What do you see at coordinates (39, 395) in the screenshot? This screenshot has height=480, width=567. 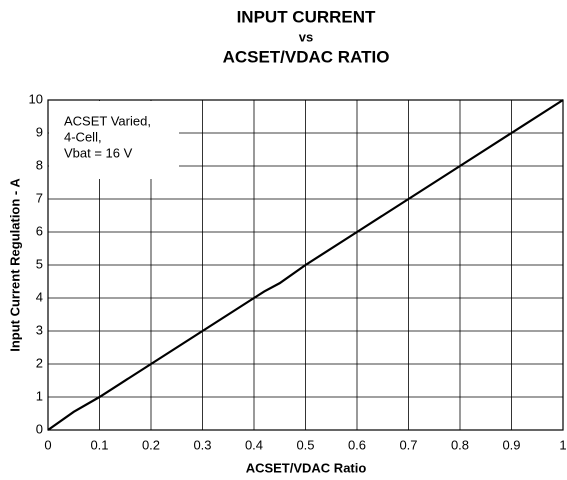 I see `y-tick-label: 1` at bounding box center [39, 395].